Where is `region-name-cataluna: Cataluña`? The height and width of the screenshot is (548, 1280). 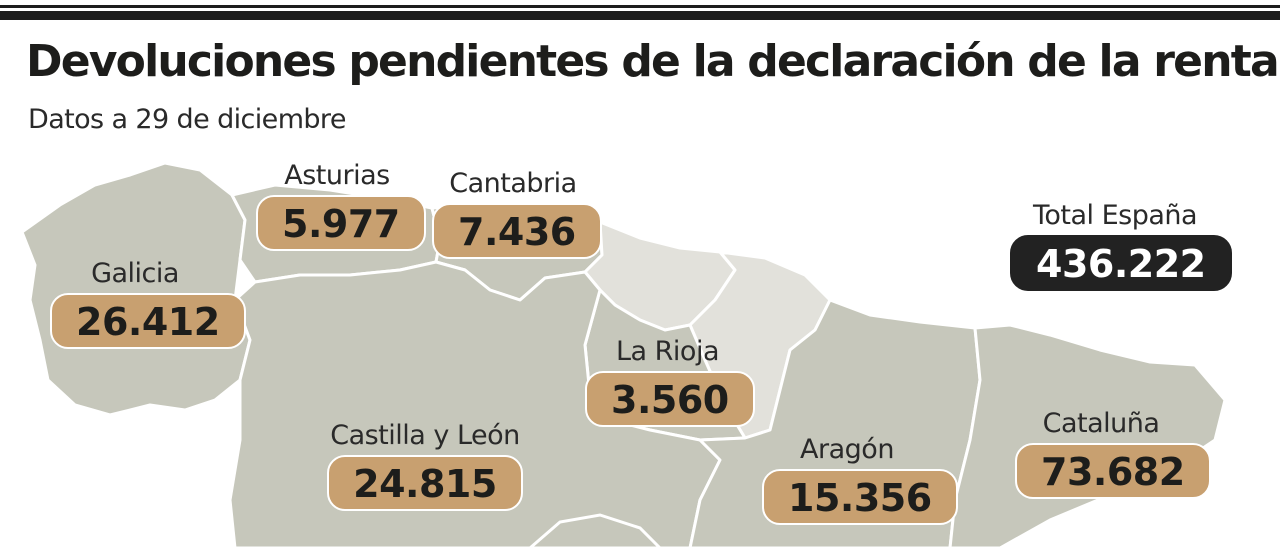 region-name-cataluna: Cataluña is located at coordinates (1101, 423).